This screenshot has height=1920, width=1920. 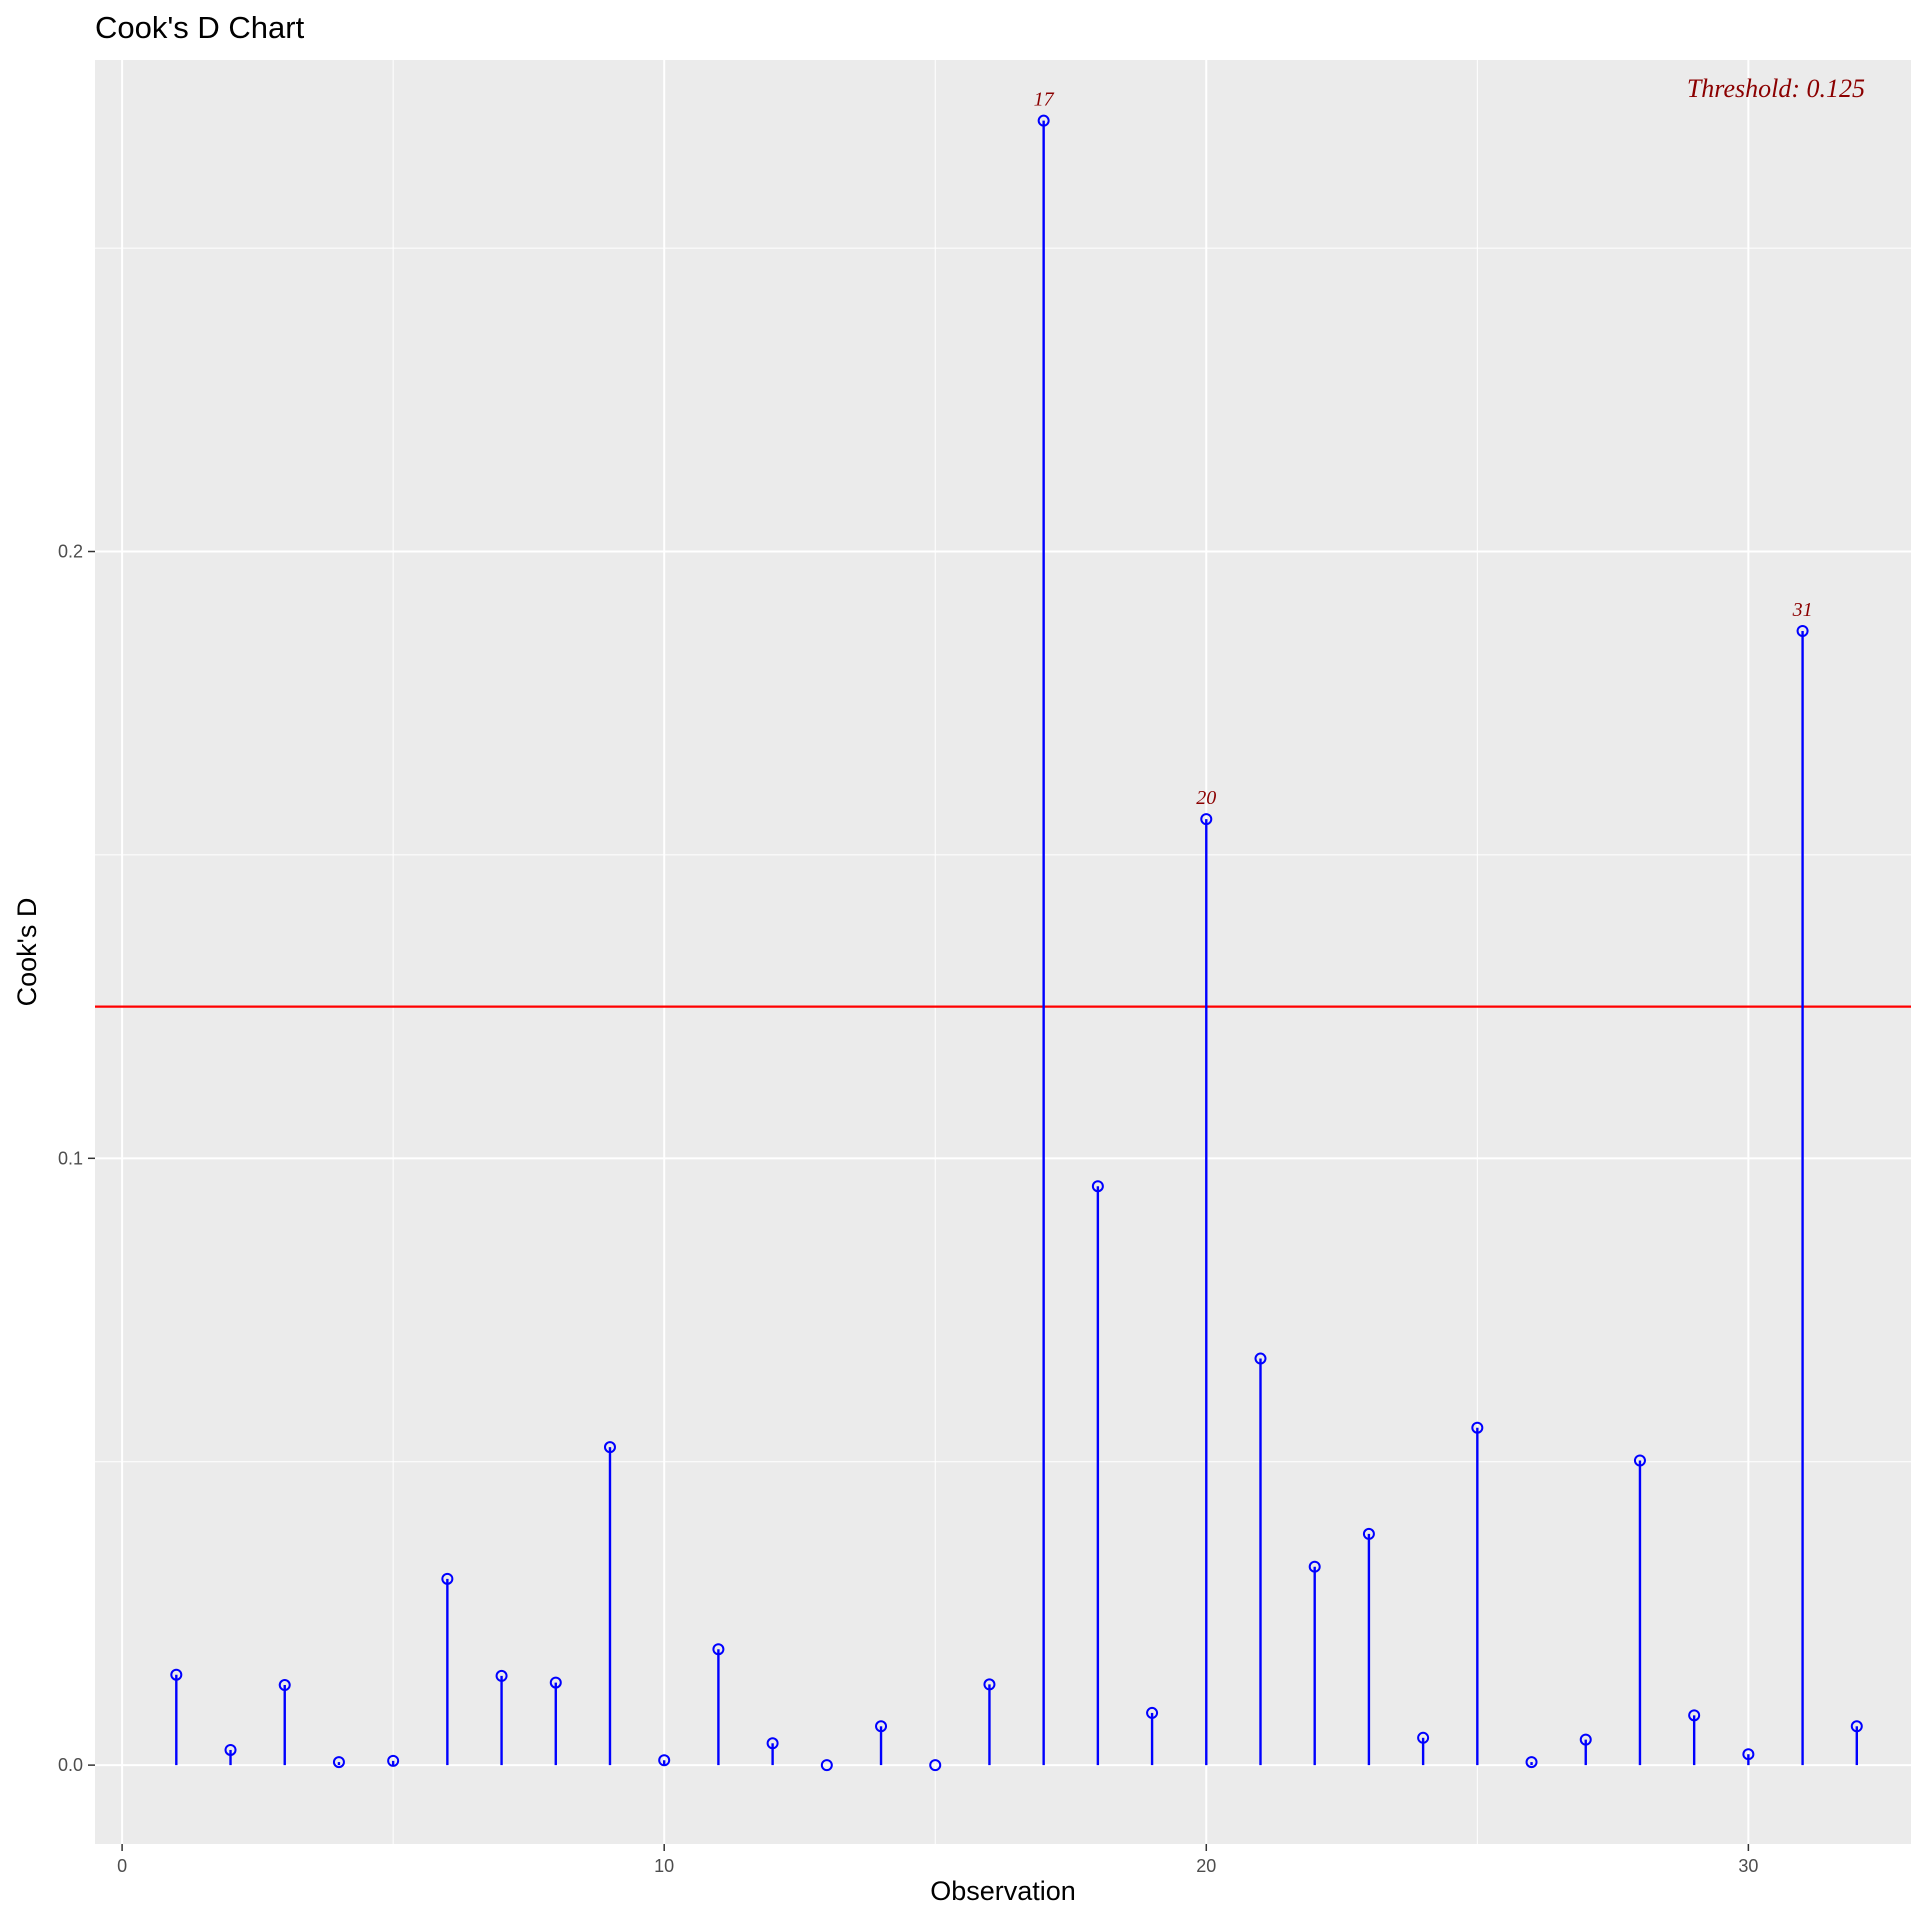 I want to click on x-tick-labels: 0 10 20 30, so click(x=937, y=1866).